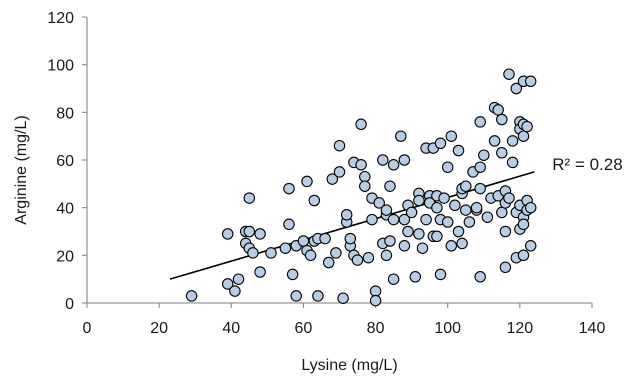 The width and height of the screenshot is (632, 385). What do you see at coordinates (376, 328) in the screenshot?
I see `x-tick-label: 80` at bounding box center [376, 328].